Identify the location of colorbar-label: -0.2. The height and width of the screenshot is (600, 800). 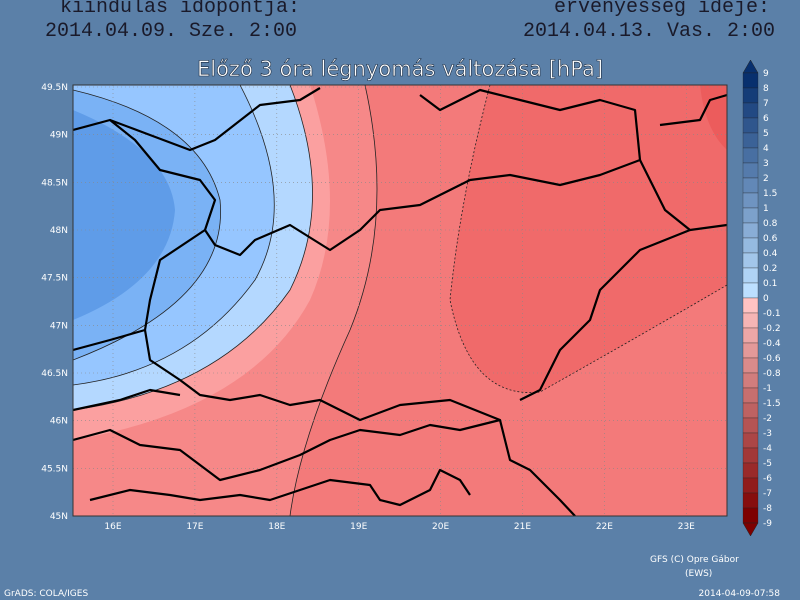
(772, 329).